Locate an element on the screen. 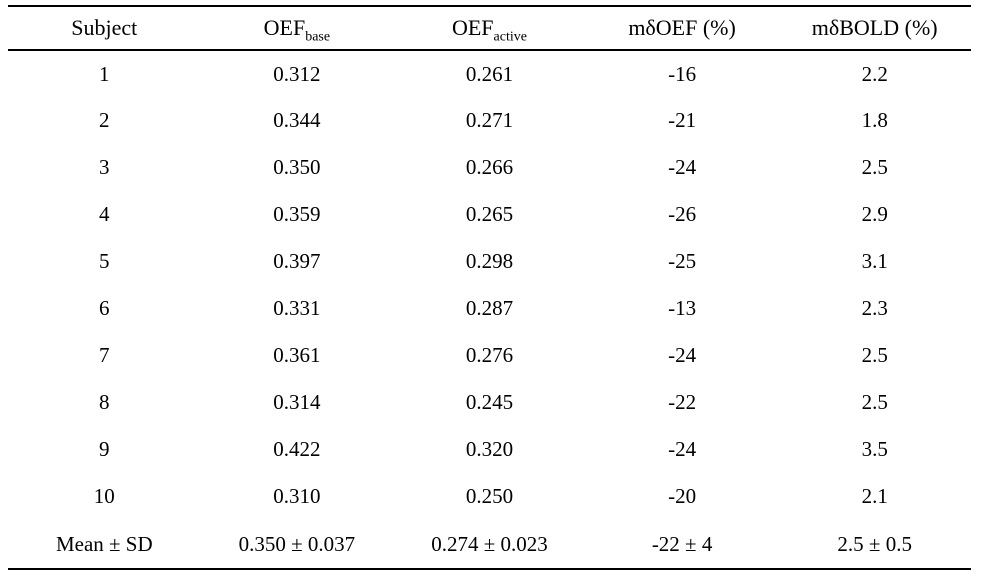 This screenshot has height=577, width=981. table-cell: 0.350 ± 0.037 is located at coordinates (297, 543).